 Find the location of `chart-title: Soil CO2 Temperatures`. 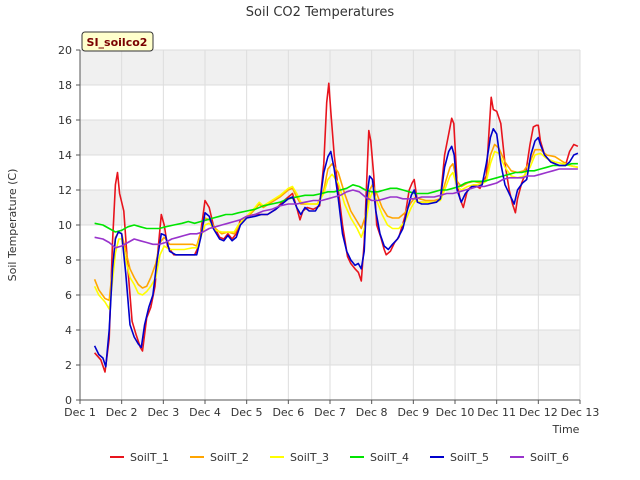

chart-title: Soil CO2 Temperatures is located at coordinates (320, 12).